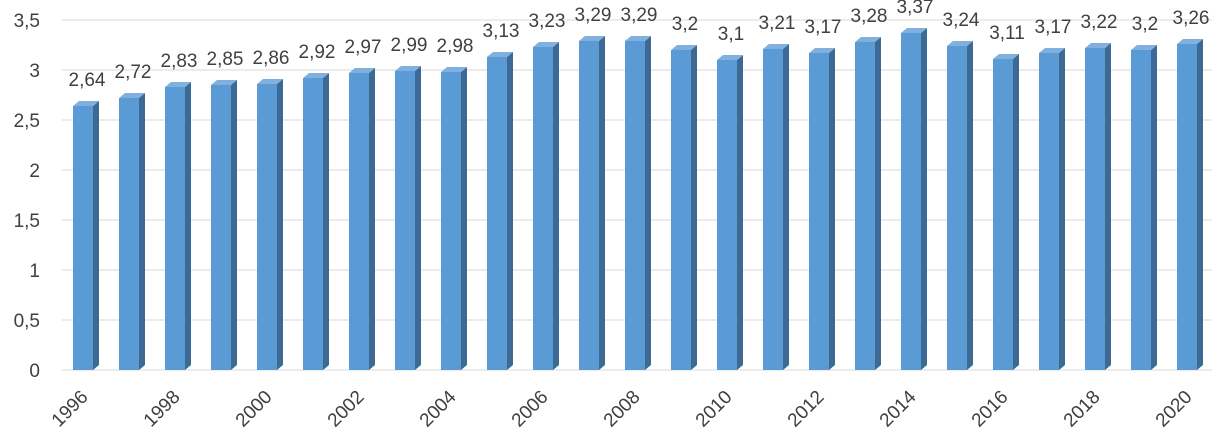 This screenshot has width=1222, height=436. I want to click on bar-2006, so click(546, 206).